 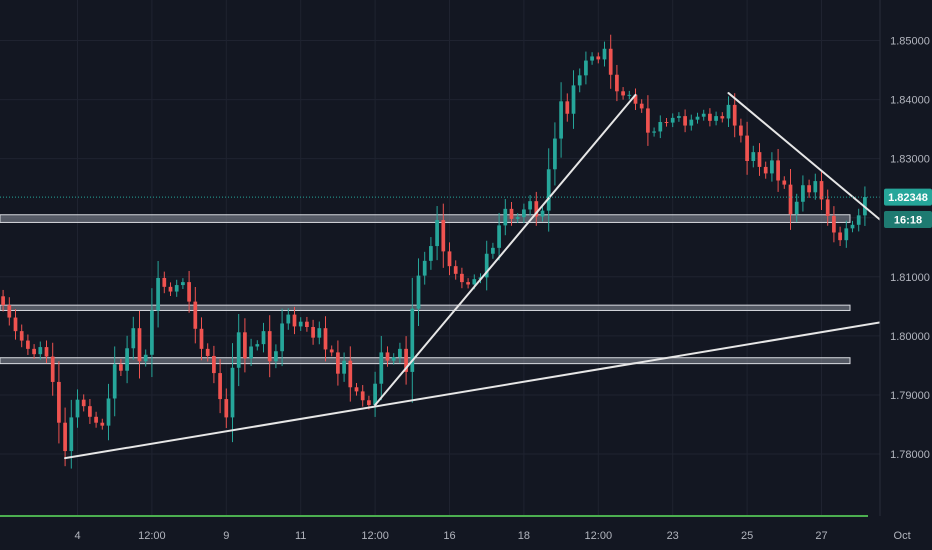 What do you see at coordinates (910, 278) in the screenshot?
I see `y-tick-label: 1.81000` at bounding box center [910, 278].